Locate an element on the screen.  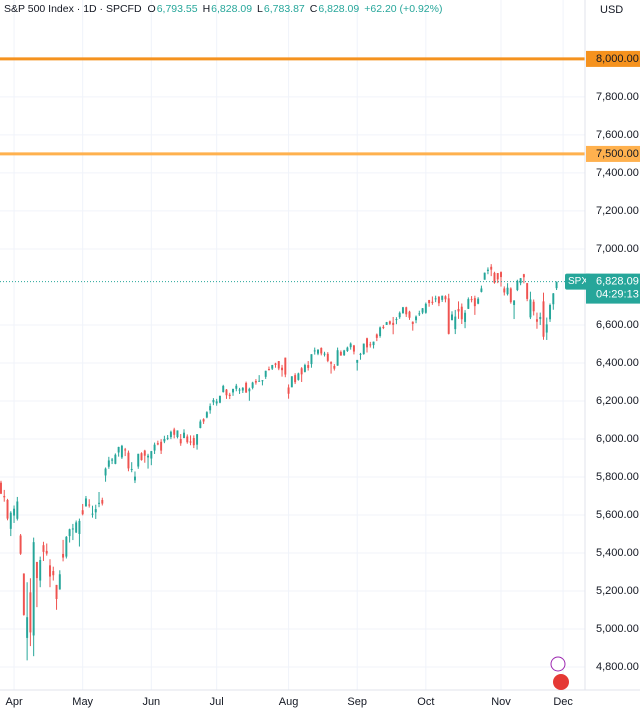
y-tick-label: 4,800.00 is located at coordinates (617, 667).